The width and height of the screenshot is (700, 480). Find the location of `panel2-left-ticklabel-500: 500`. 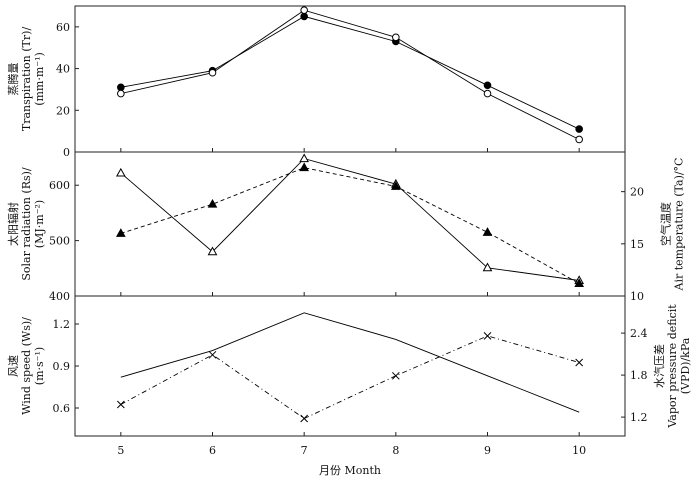

panel2-left-ticklabel-500: 500 is located at coordinates (59, 241).